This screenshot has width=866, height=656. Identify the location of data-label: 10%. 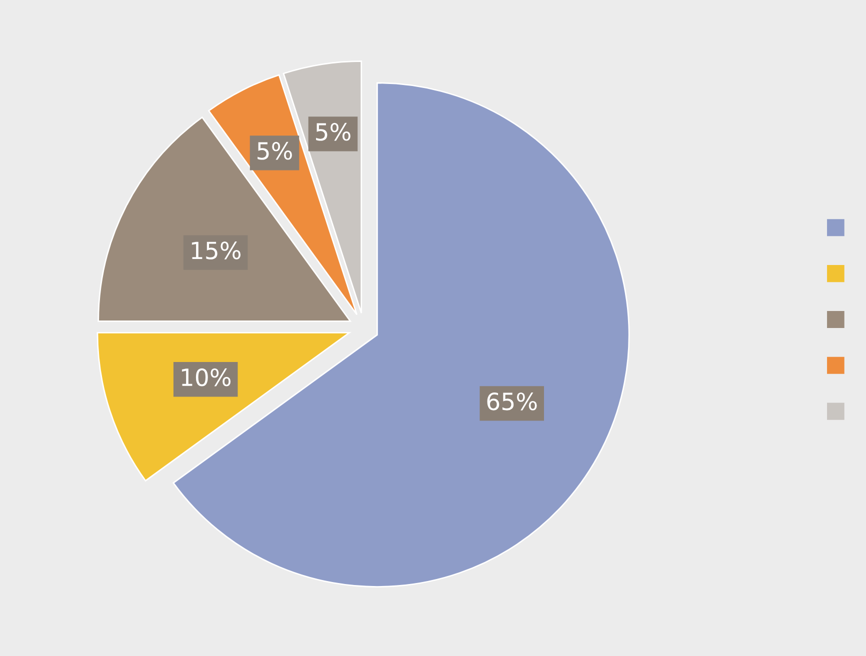
(206, 377).